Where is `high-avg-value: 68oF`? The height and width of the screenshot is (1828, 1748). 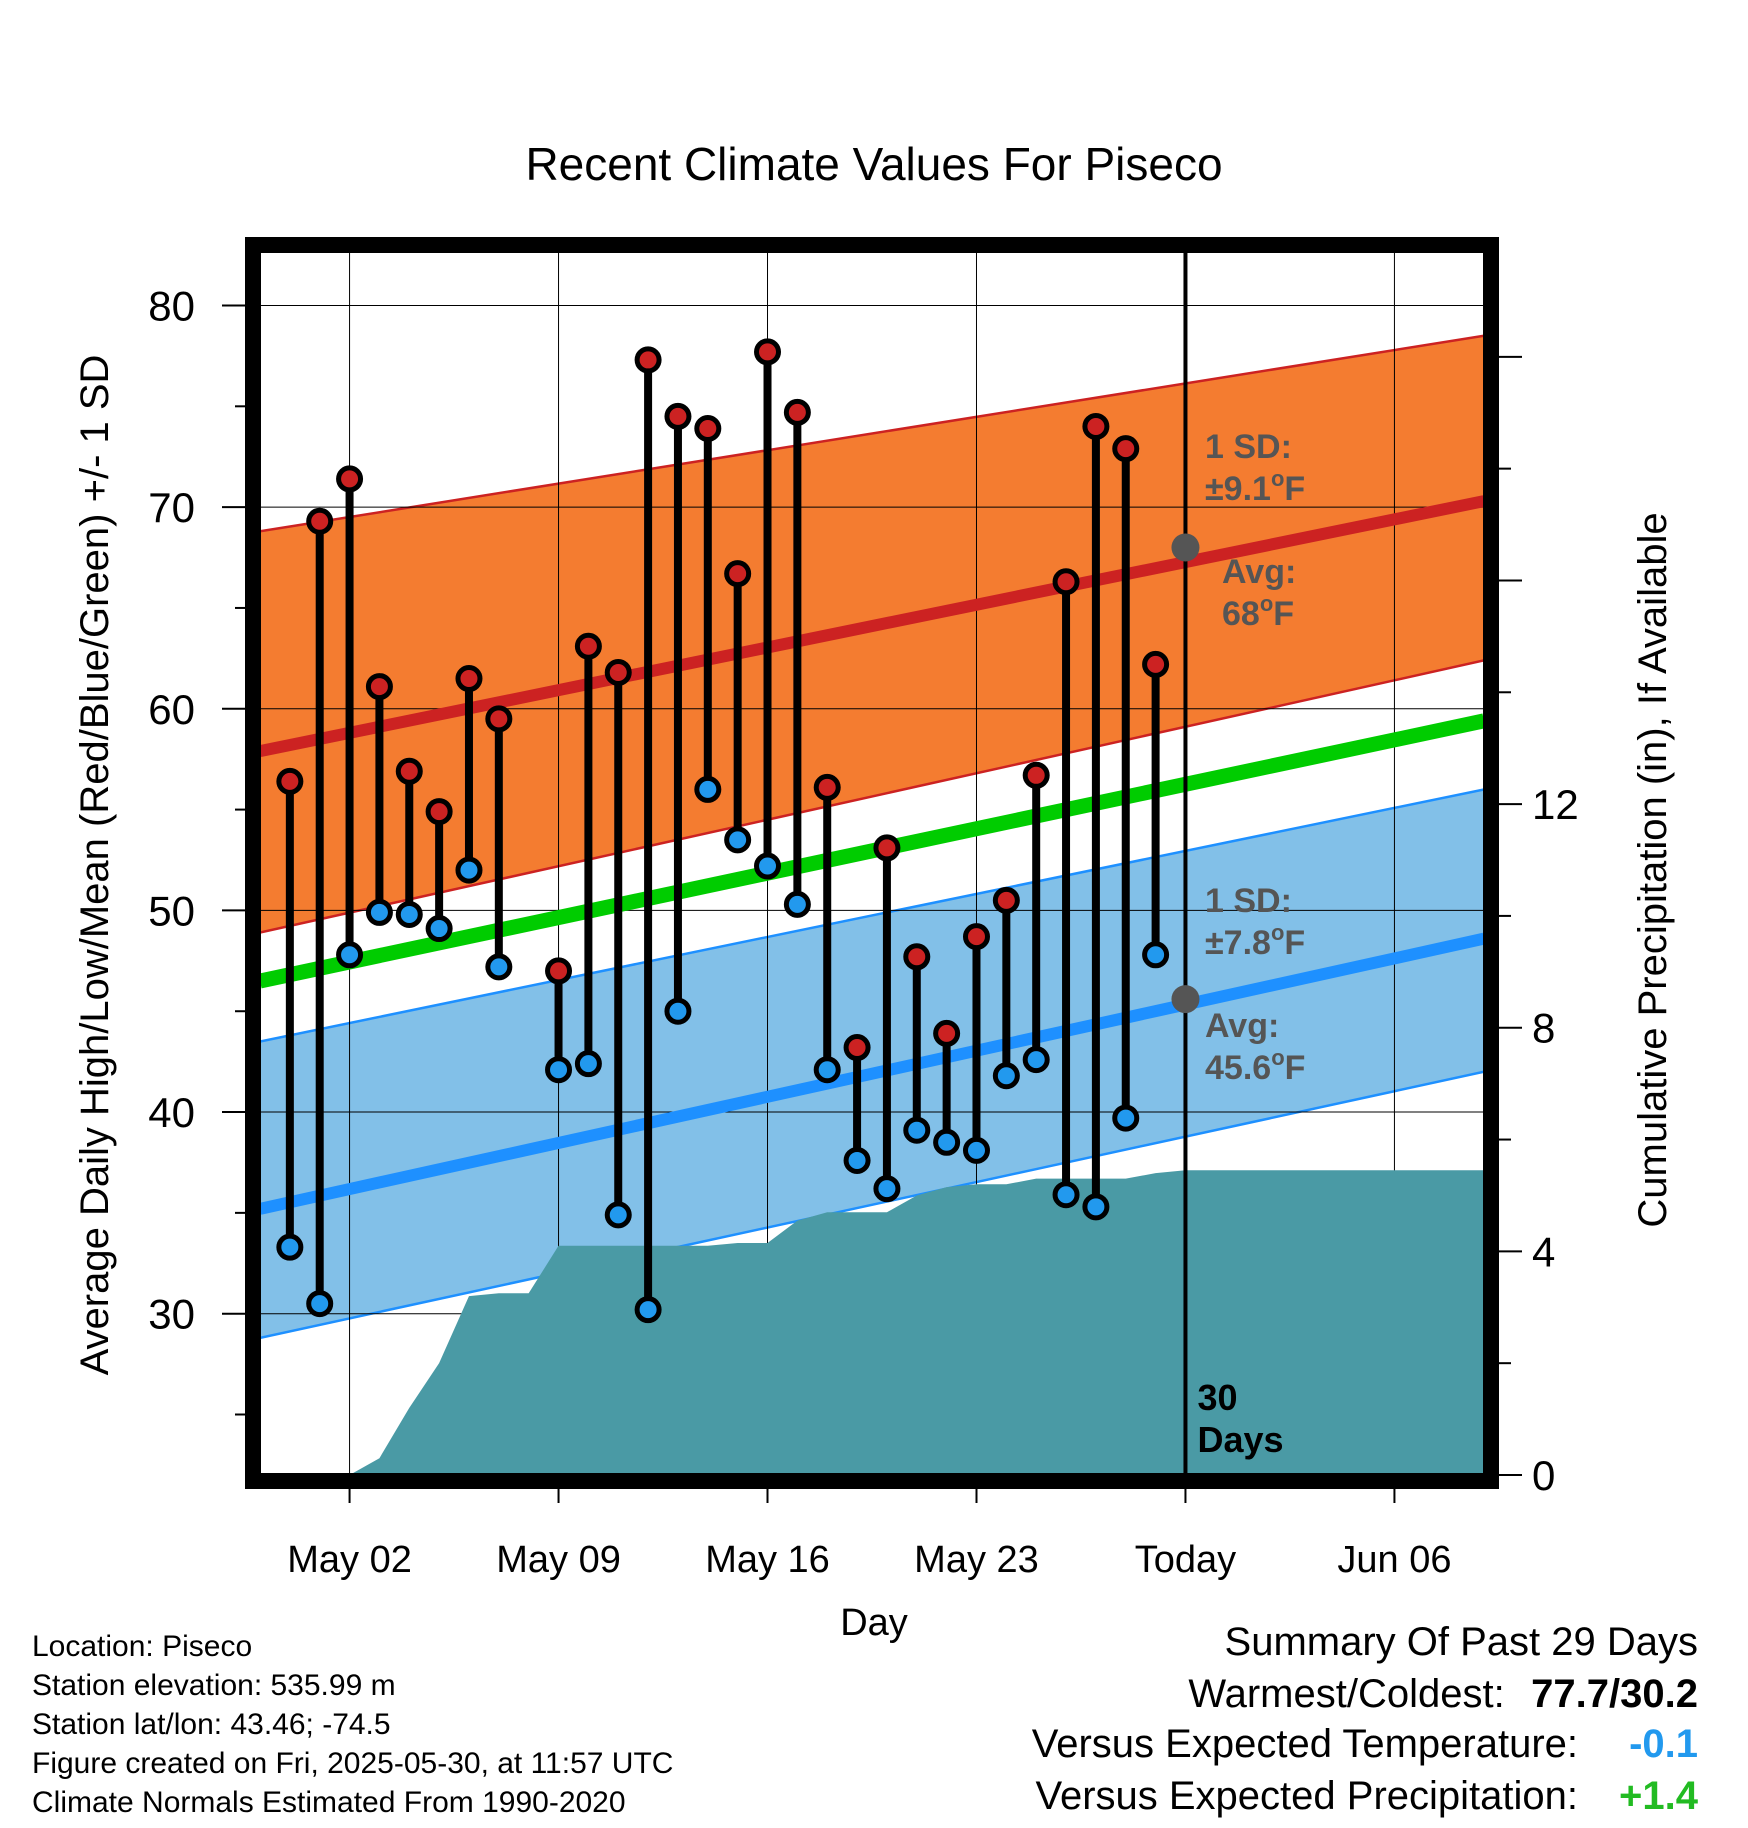 high-avg-value: 68oF is located at coordinates (1258, 612).